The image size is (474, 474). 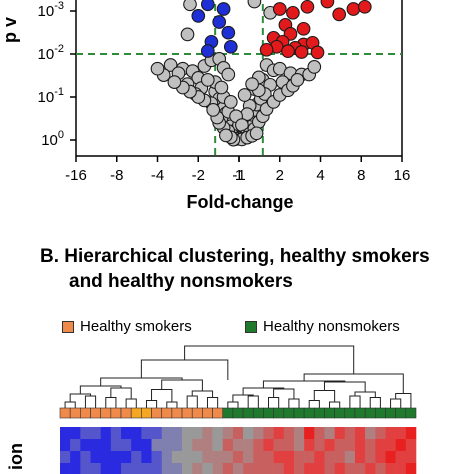 What do you see at coordinates (136, 326) in the screenshot?
I see `legend-label-smokers: Healthy smokers` at bounding box center [136, 326].